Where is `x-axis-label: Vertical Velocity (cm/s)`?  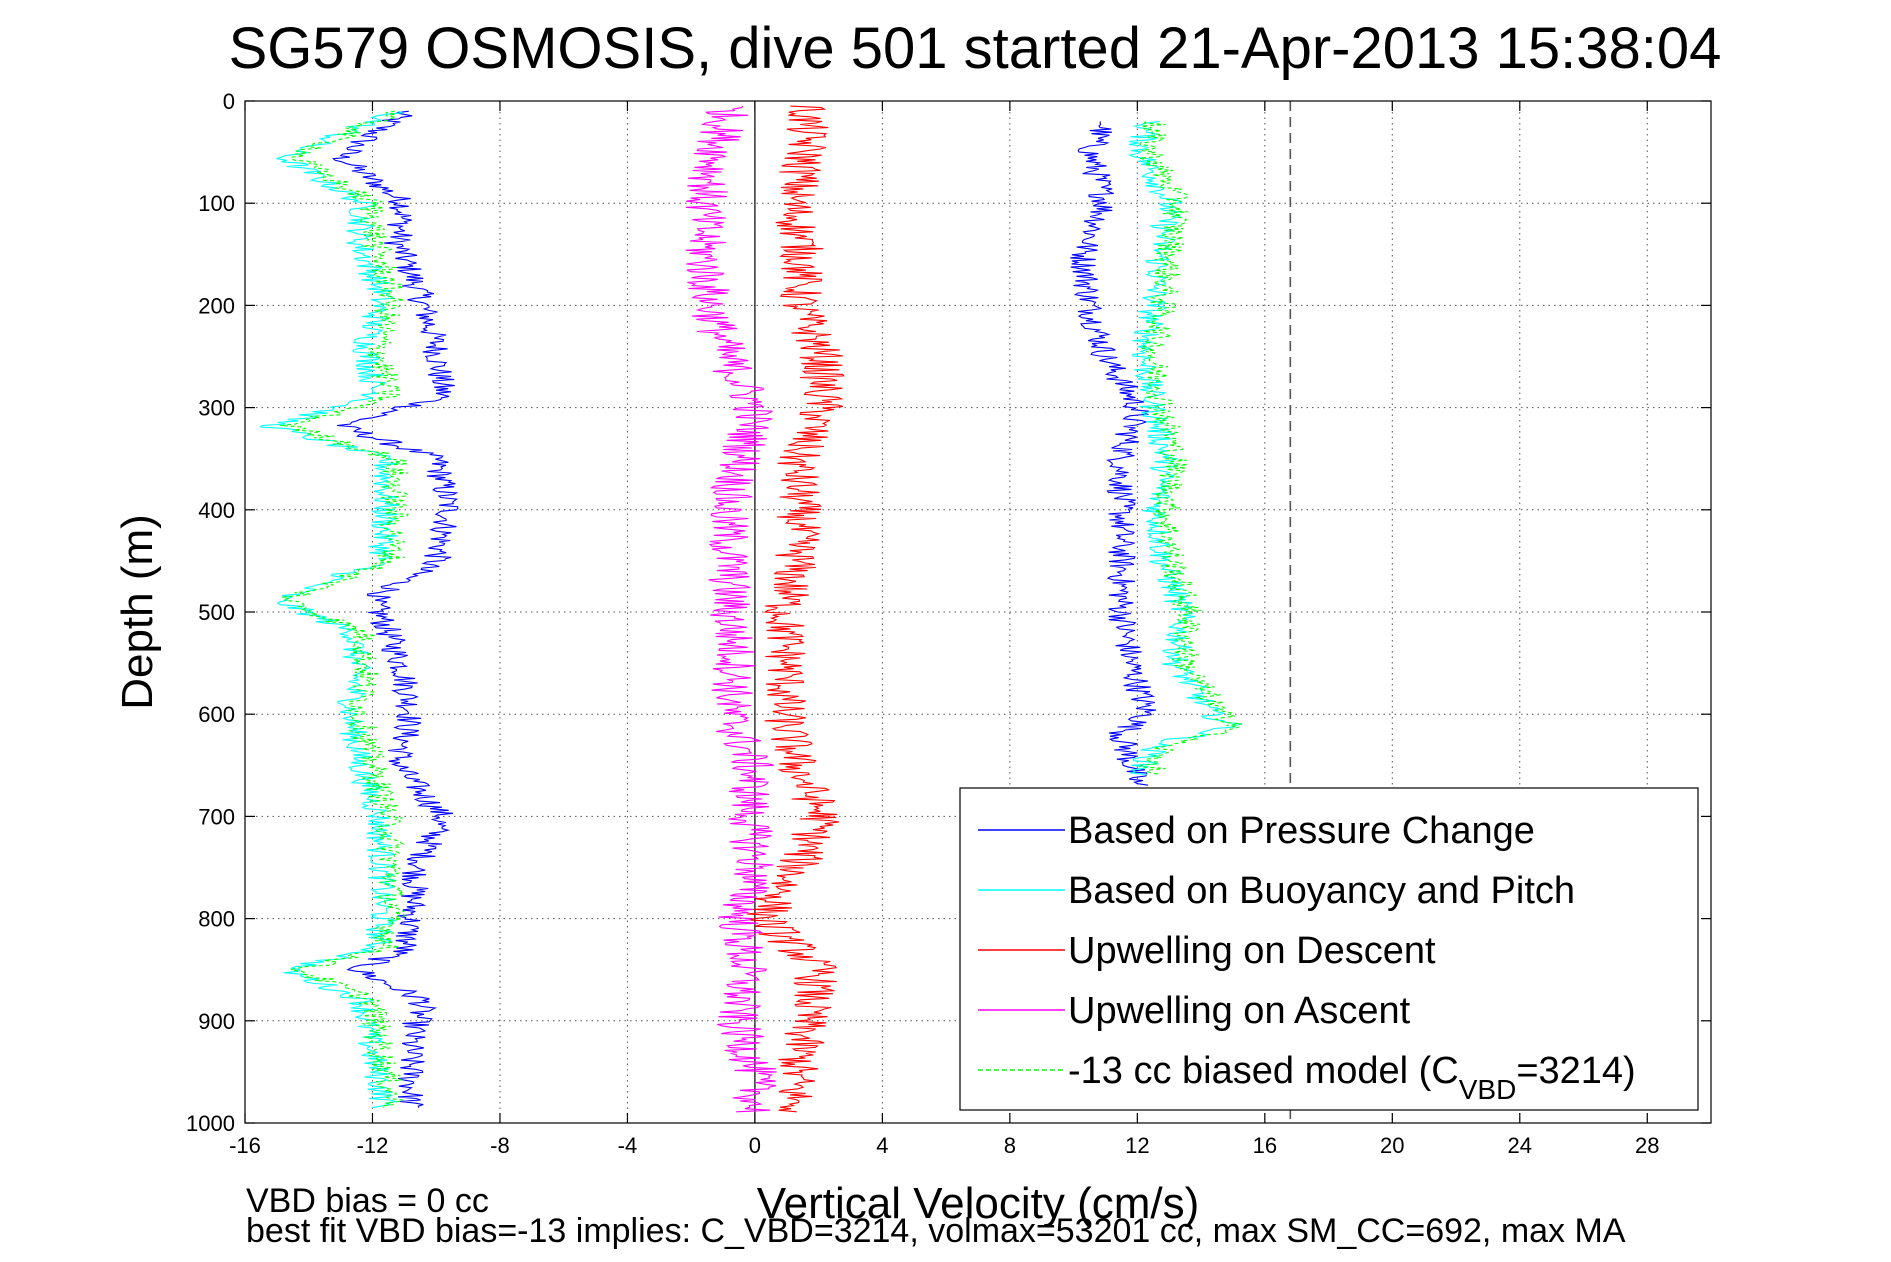 x-axis-label: Vertical Velocity (cm/s) is located at coordinates (978, 1203).